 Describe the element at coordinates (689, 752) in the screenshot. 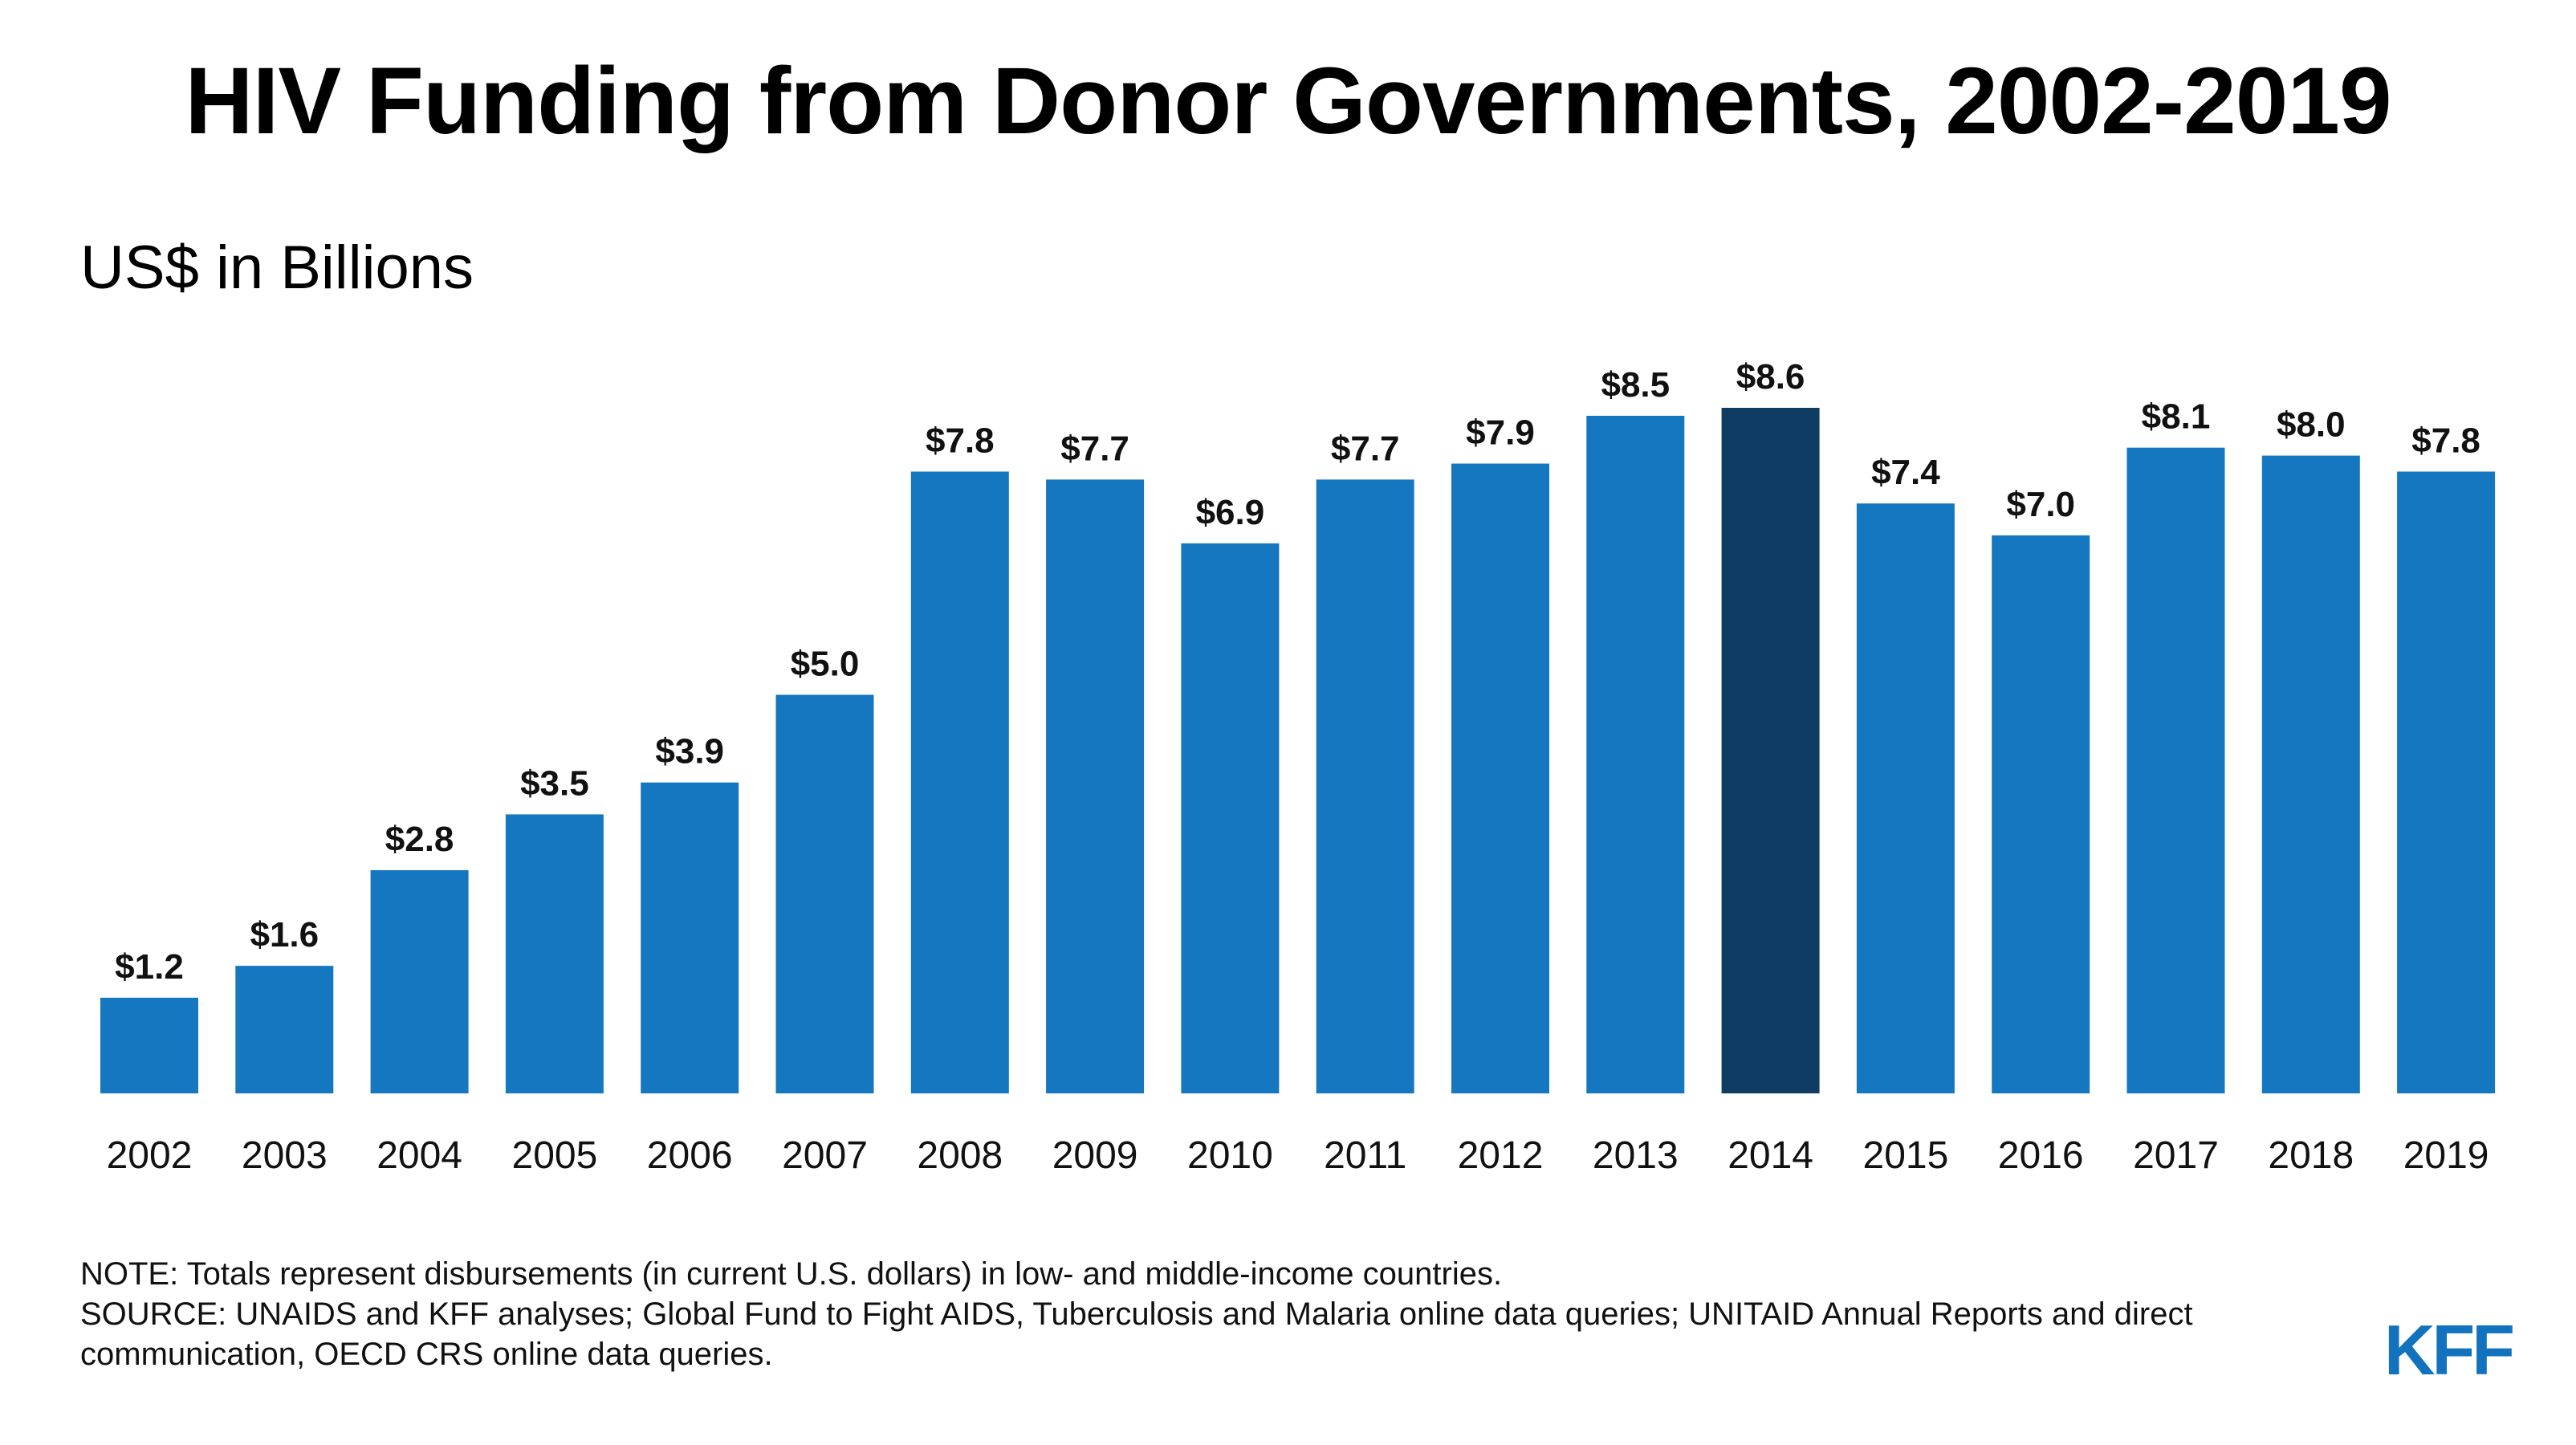

I see `data-label-2006: $3.9` at that location.